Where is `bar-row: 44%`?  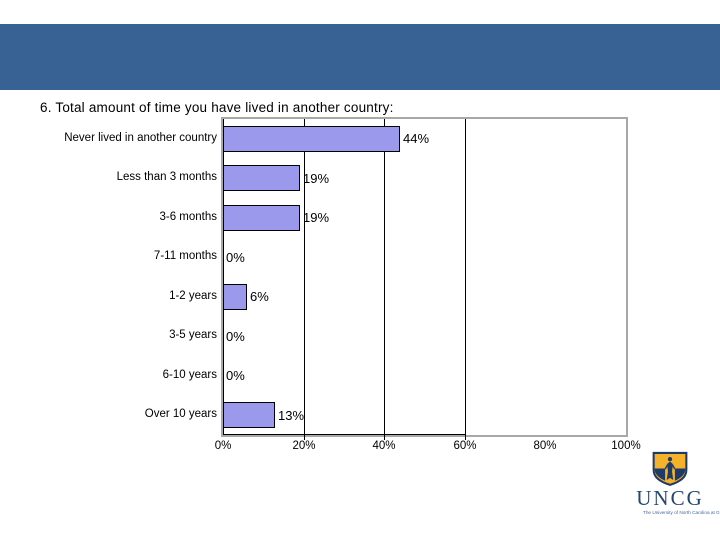
bar-row: 44% is located at coordinates (424, 139).